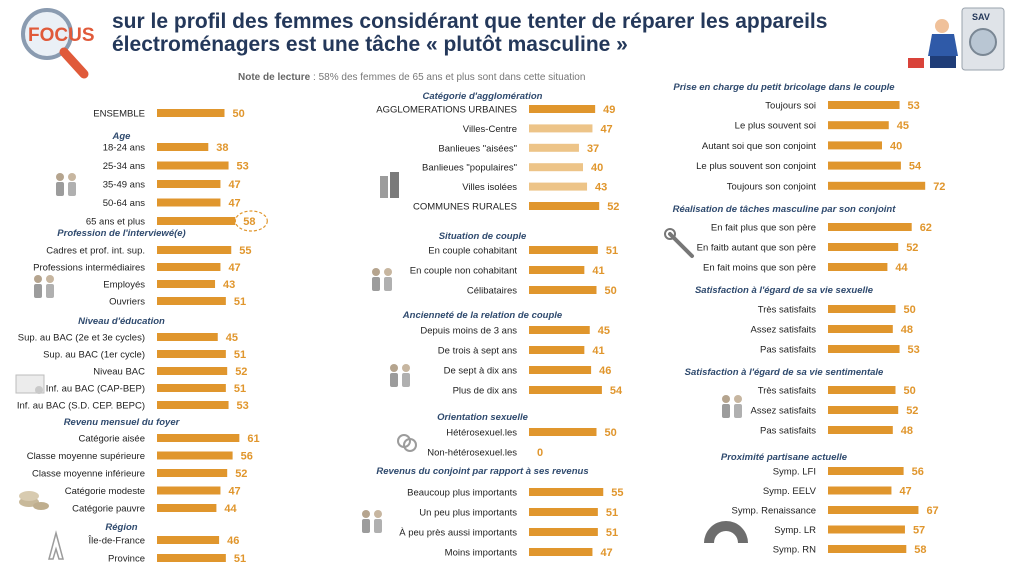 The width and height of the screenshot is (1024, 575). I want to click on people-icon-part, so click(60, 177).